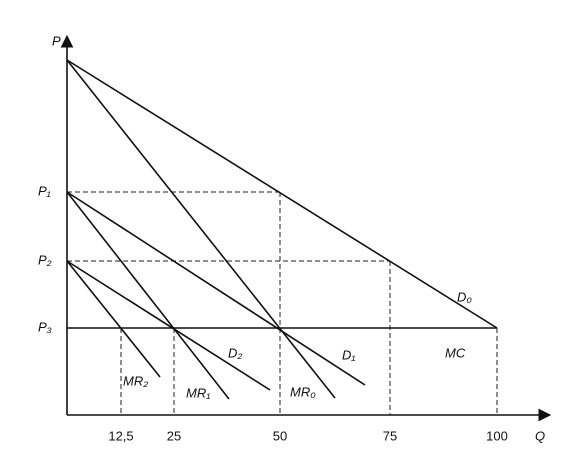 The width and height of the screenshot is (586, 464). I want to click on x-tick-label: 25, so click(174, 435).